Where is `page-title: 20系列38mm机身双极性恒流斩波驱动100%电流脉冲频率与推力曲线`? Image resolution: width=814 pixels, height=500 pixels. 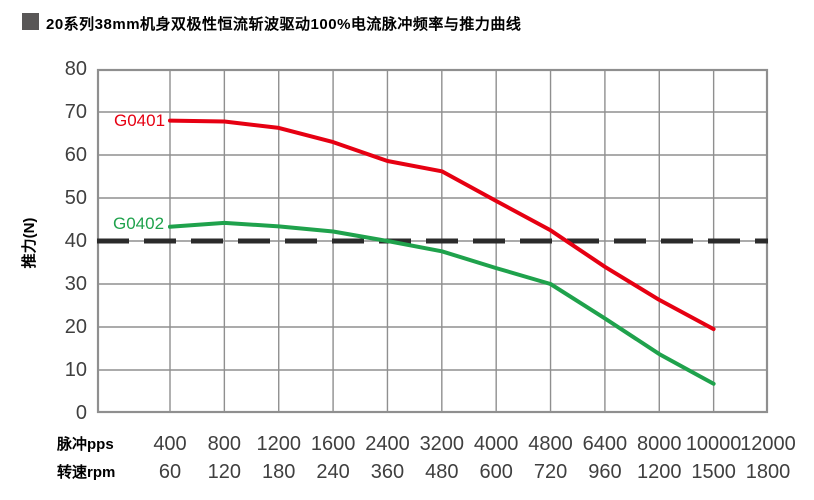
page-title: 20系列38mm机身双极性恒流斩波驱动100%电流脉冲频率与推力曲线 is located at coordinates (284, 24).